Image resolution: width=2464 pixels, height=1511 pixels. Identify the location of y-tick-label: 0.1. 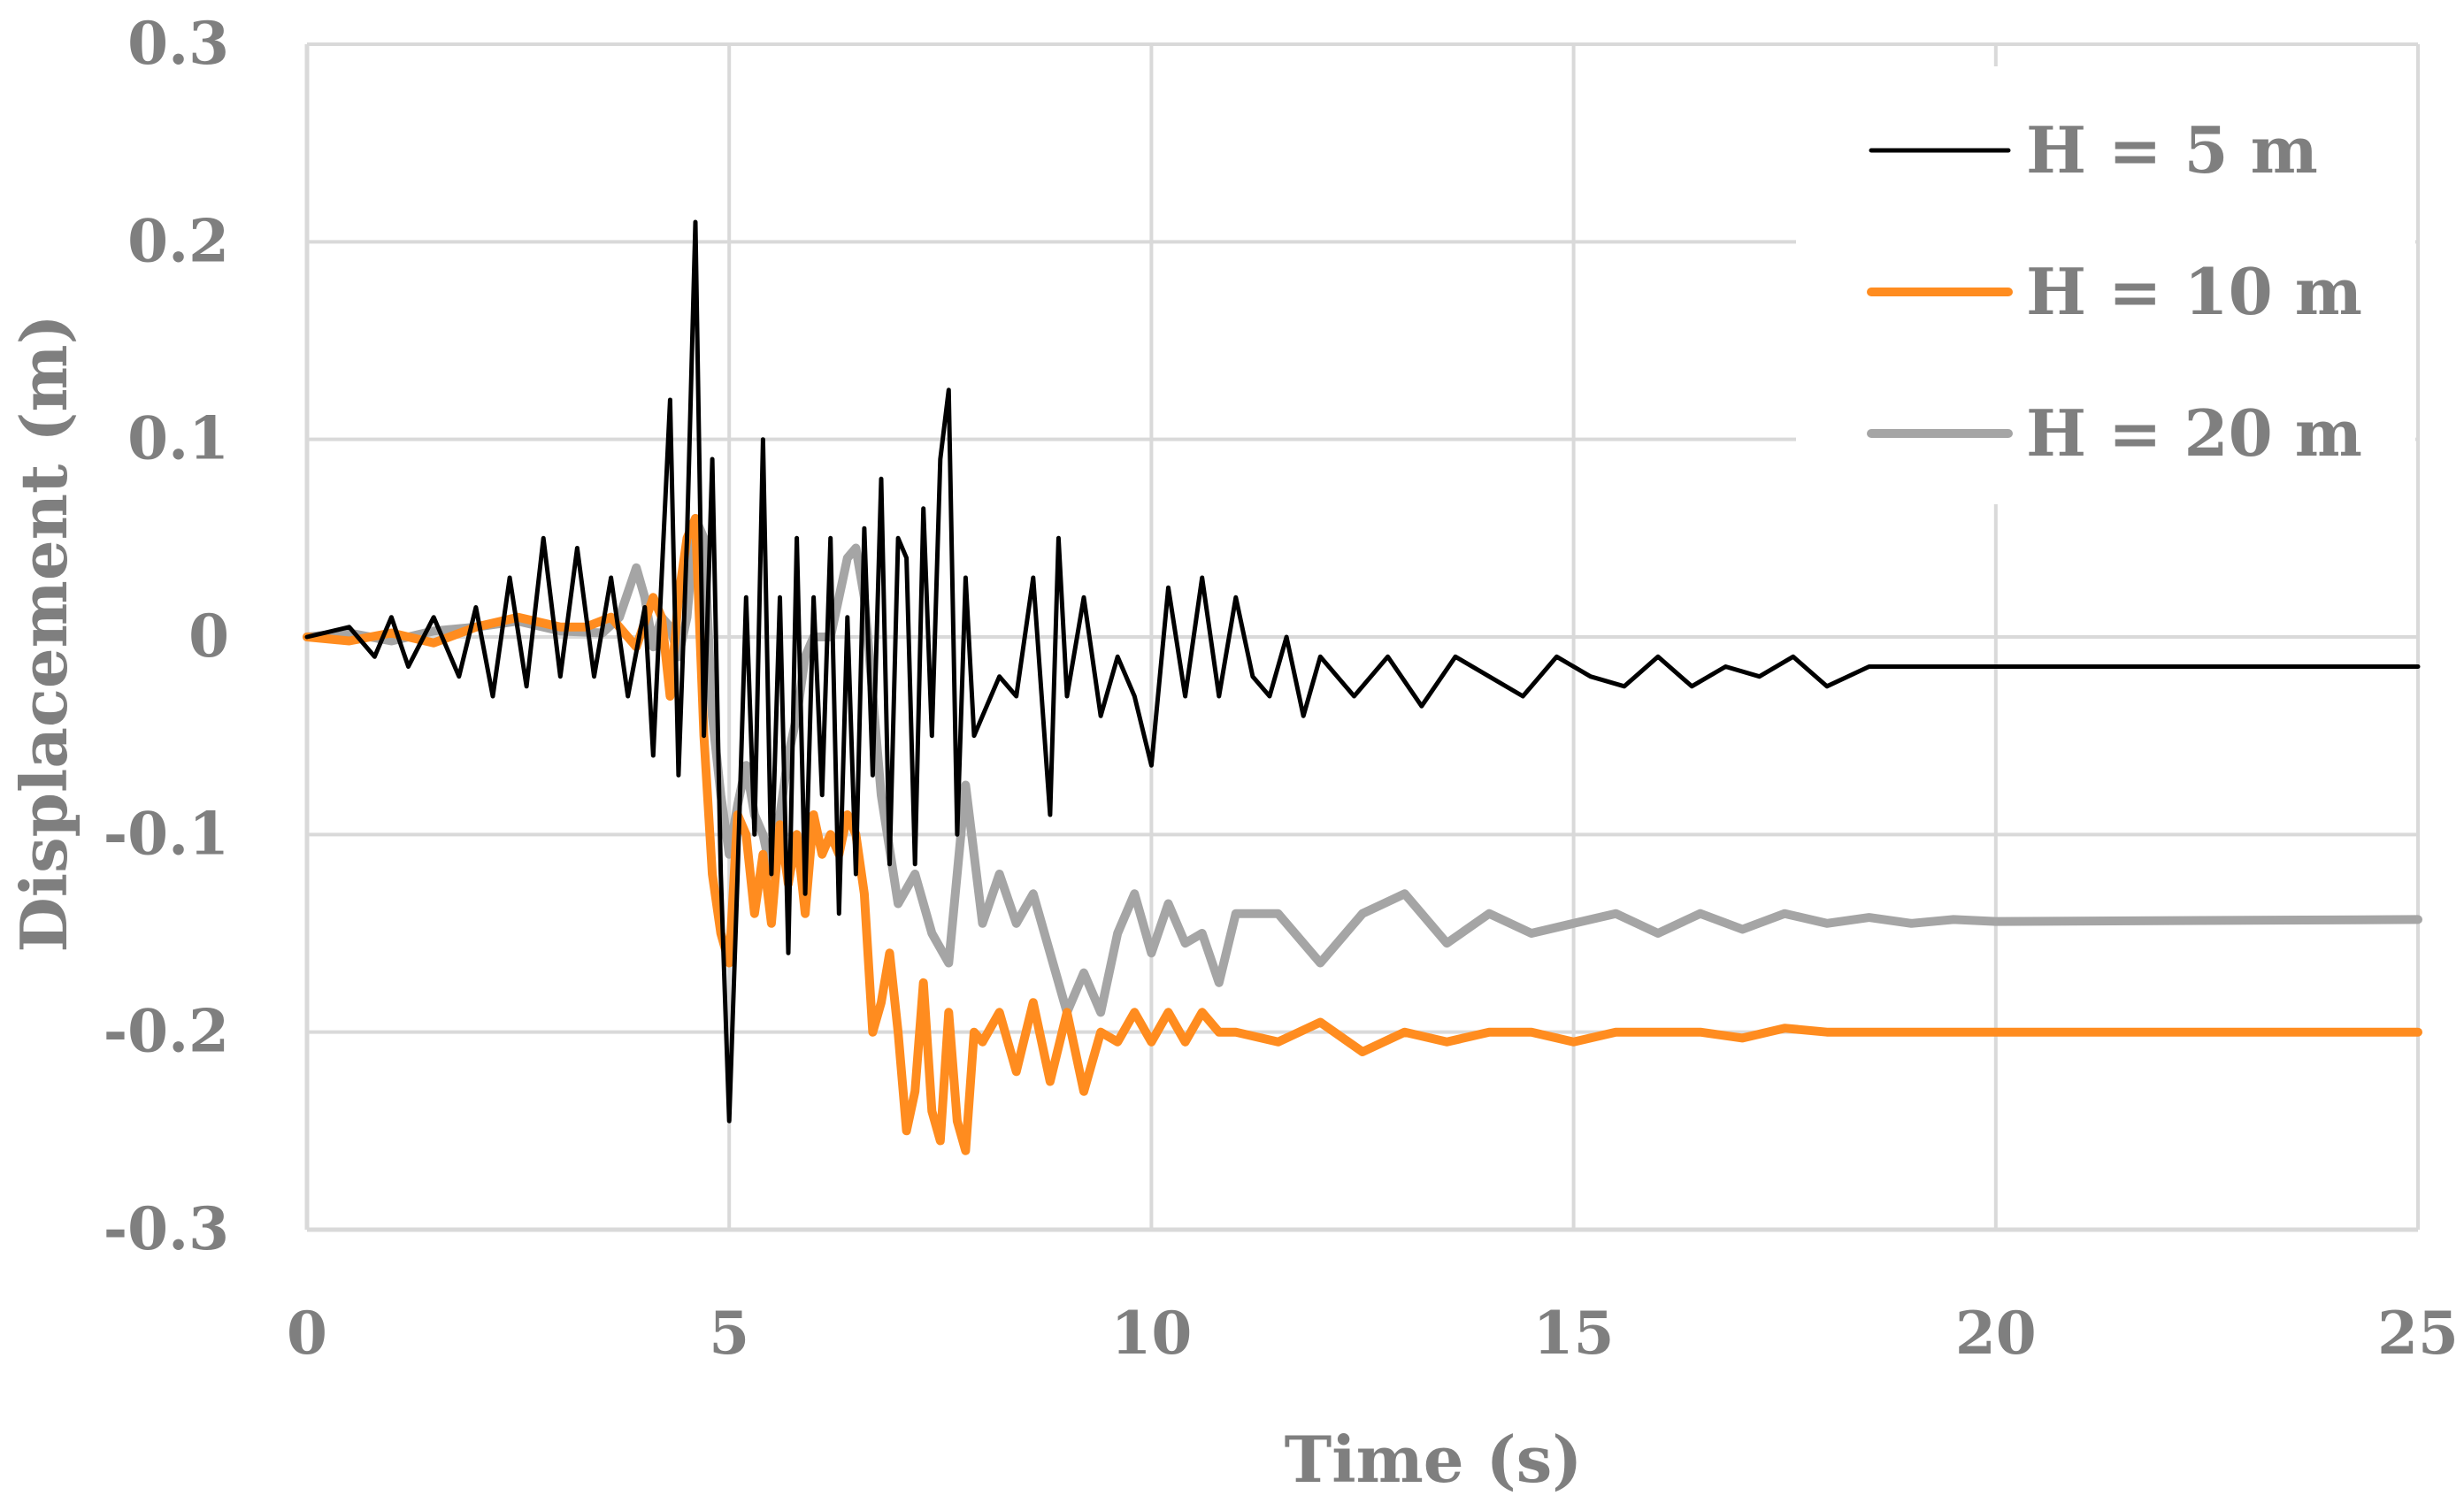
(178, 439).